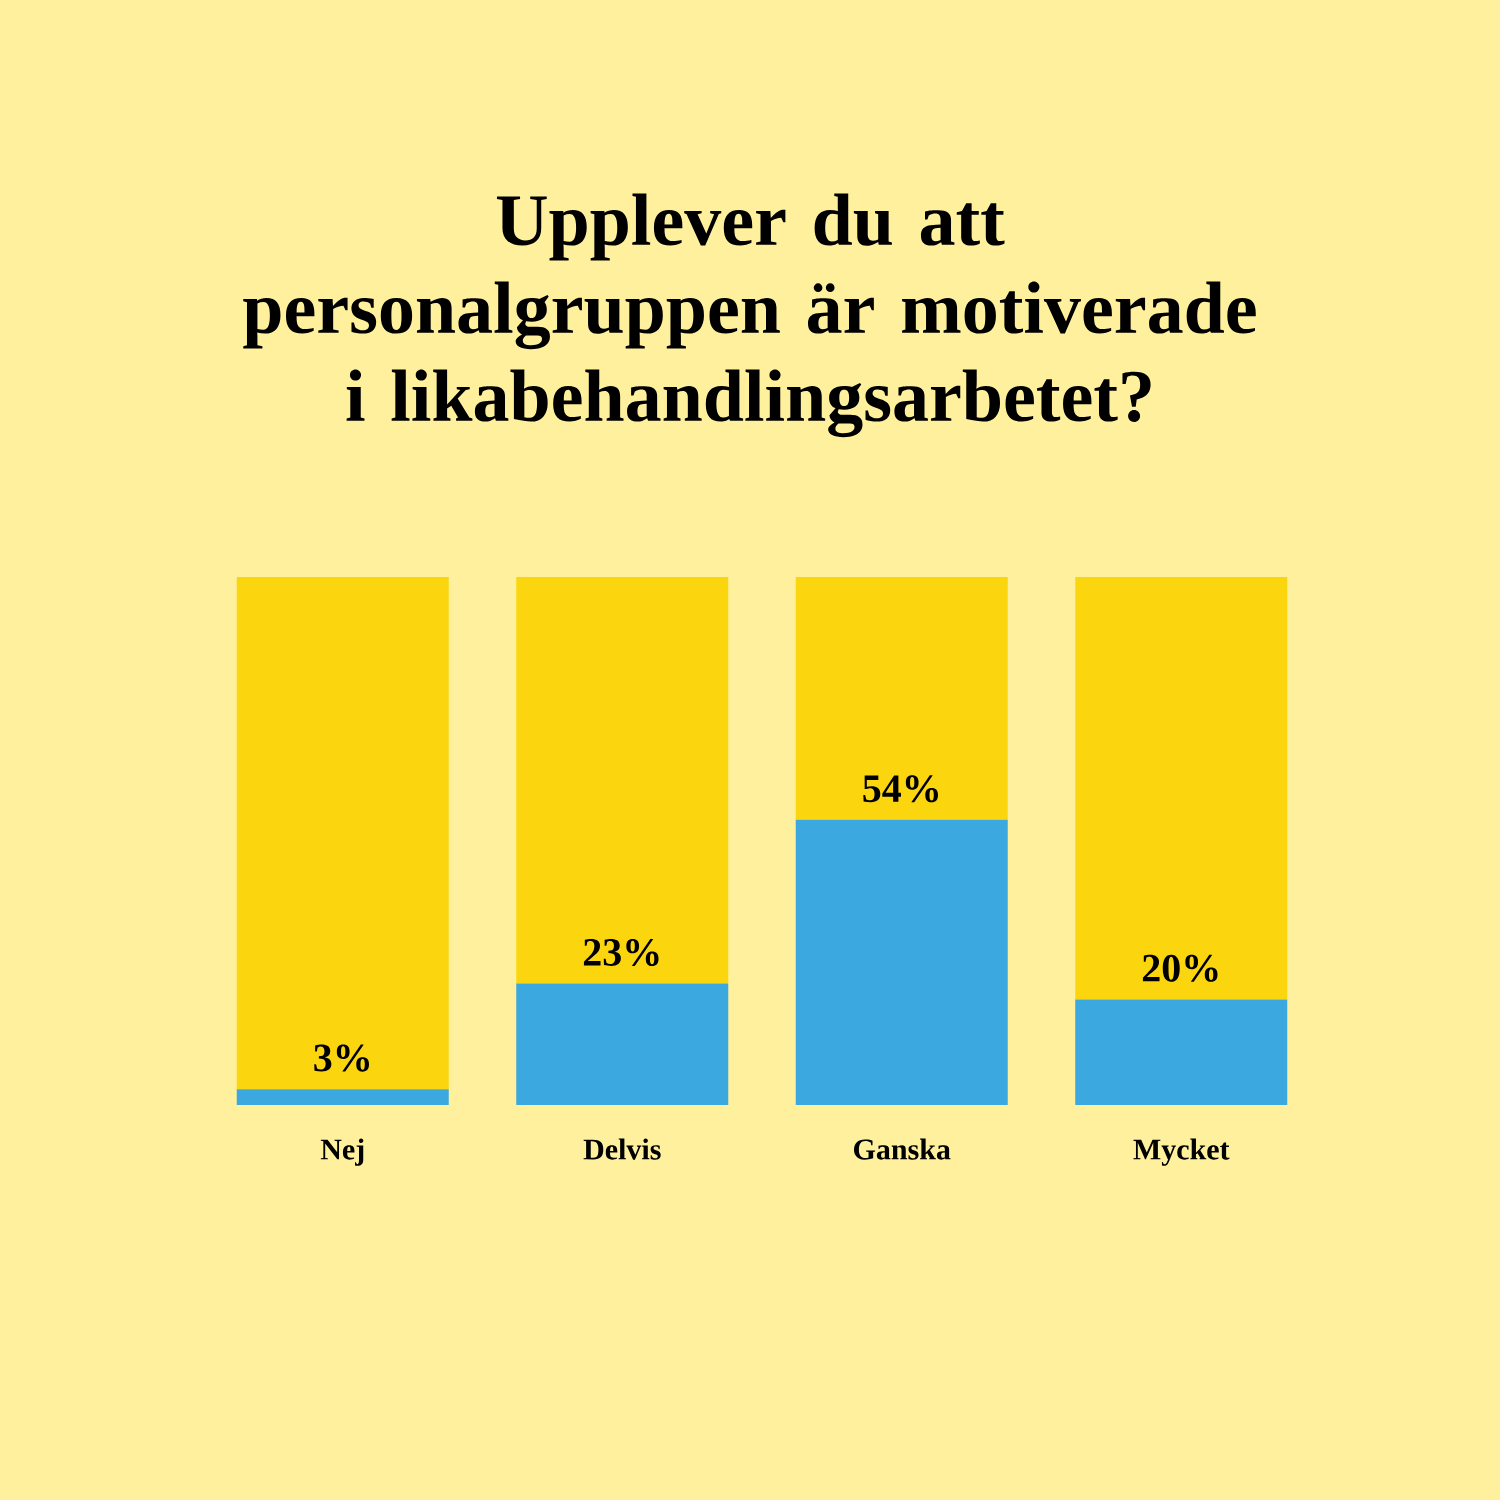 This screenshot has width=1500, height=1500. I want to click on data-label: 3%, so click(341, 1058).